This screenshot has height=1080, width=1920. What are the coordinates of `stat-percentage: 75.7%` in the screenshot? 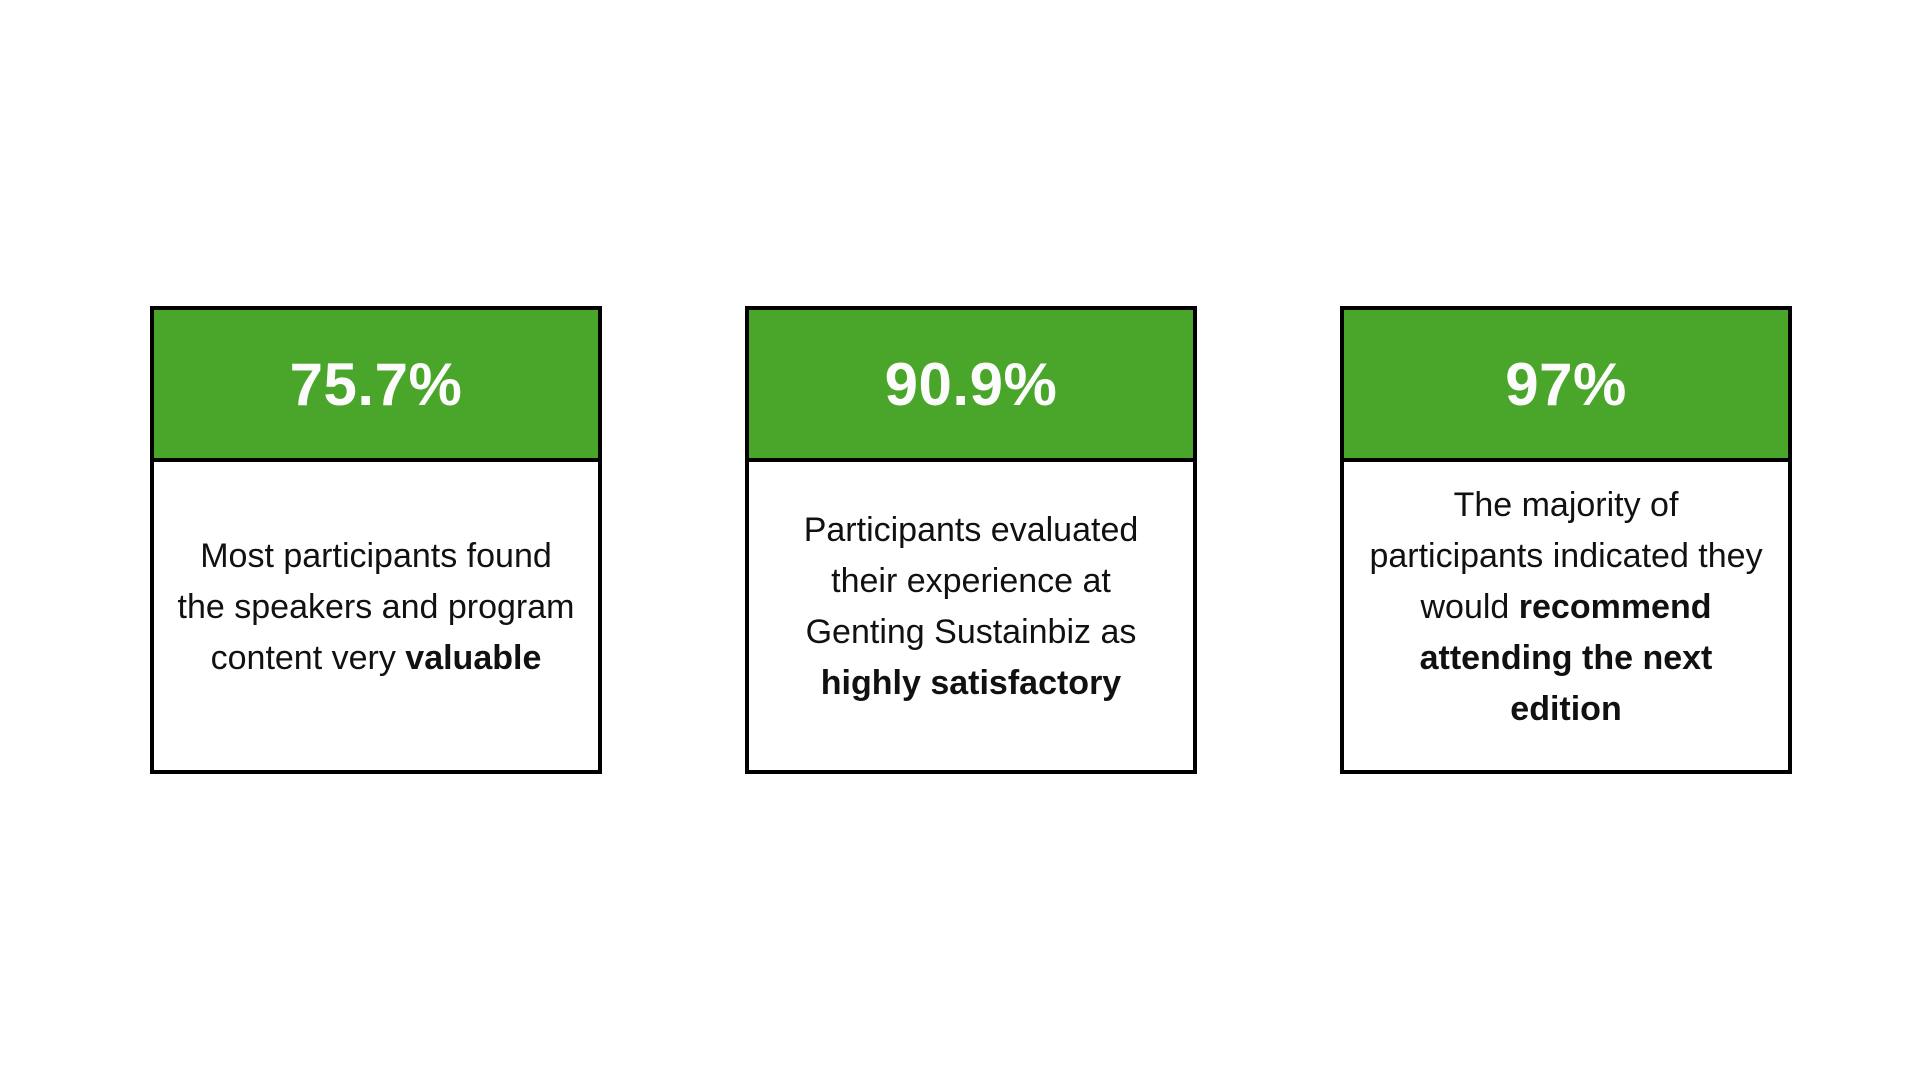 It's located at (376, 384).